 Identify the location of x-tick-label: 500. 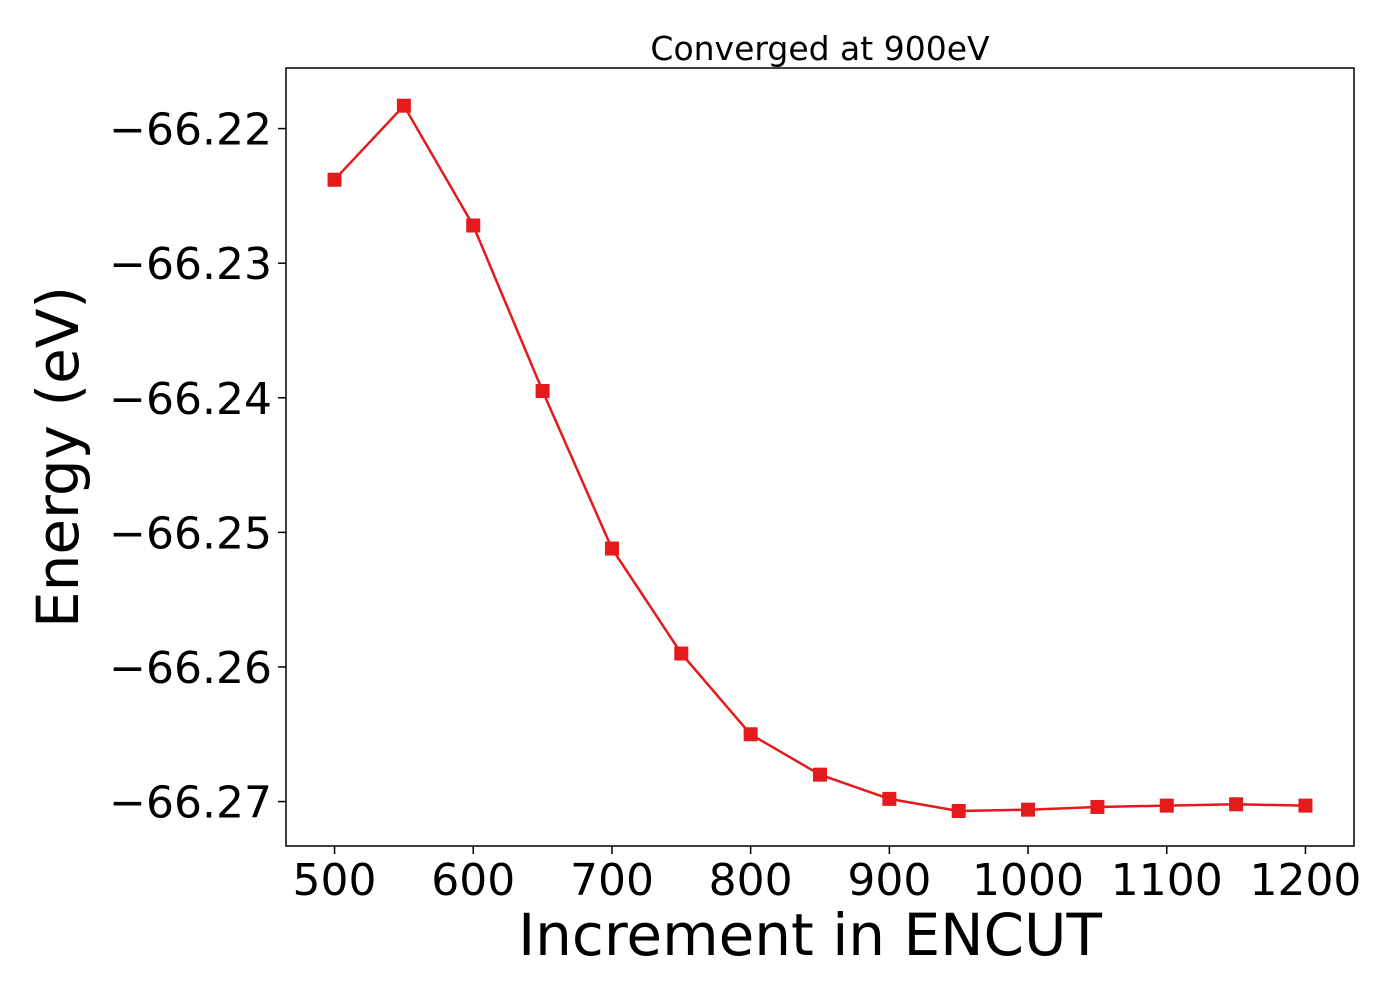
(335, 880).